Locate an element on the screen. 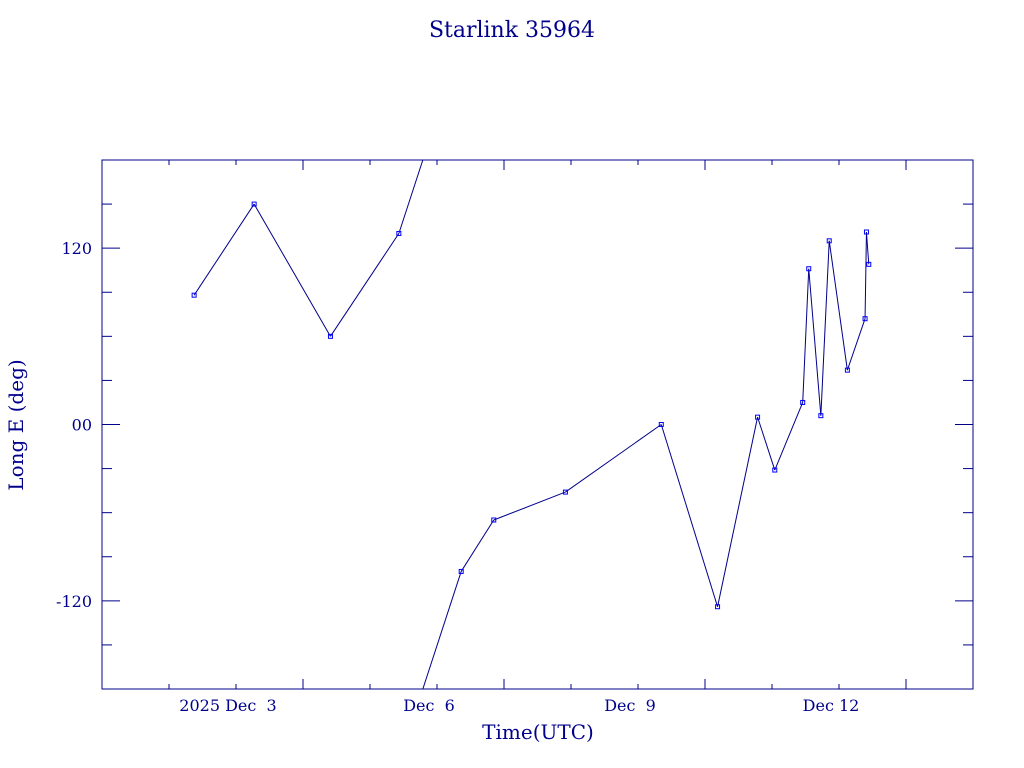  x-tick-label: Dec 9 is located at coordinates (630, 705).